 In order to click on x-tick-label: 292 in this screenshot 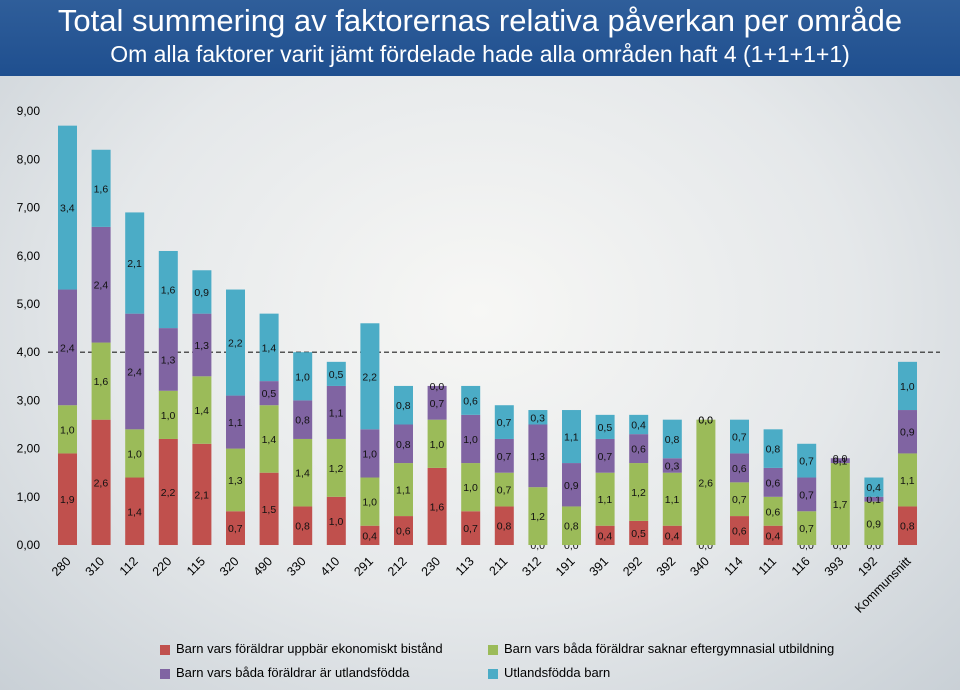, I will do `click(632, 566)`.